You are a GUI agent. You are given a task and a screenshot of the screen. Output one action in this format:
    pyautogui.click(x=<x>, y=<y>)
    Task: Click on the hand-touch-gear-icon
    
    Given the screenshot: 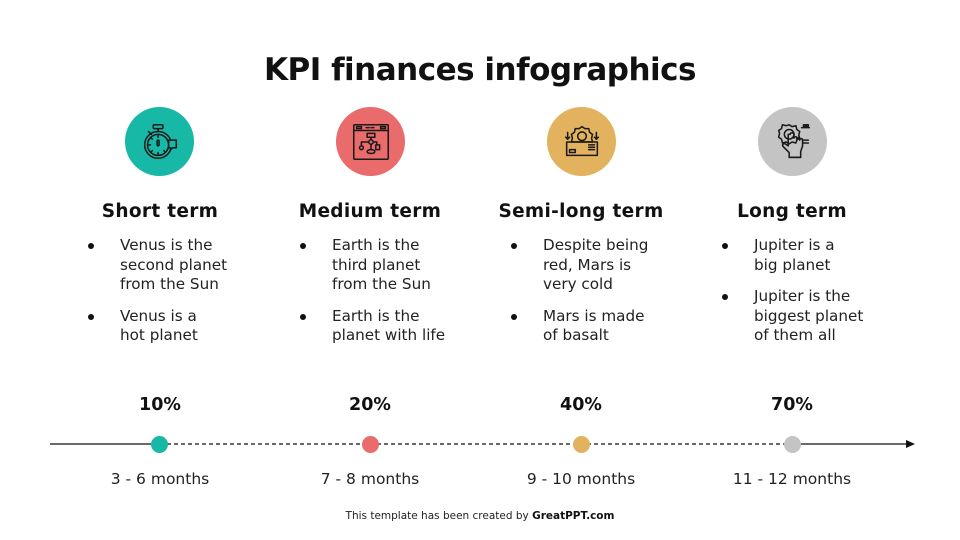 What is the action you would take?
    pyautogui.click(x=793, y=140)
    